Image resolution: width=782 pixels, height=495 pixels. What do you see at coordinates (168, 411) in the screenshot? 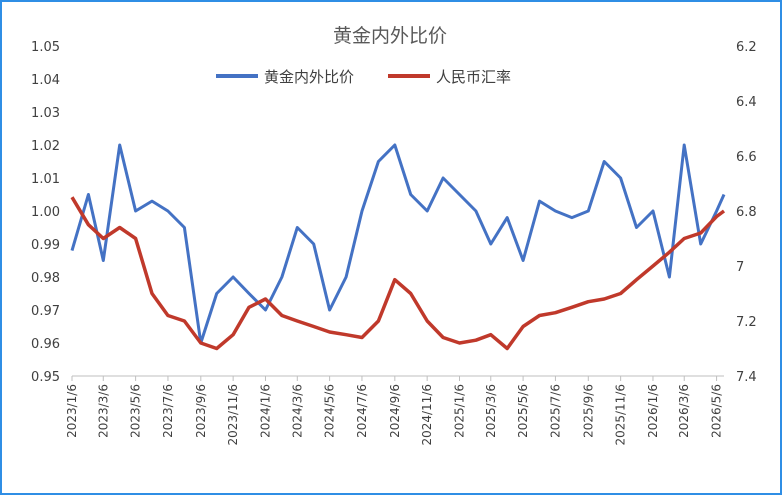
I see `x-tick-label: 2023/7/6` at bounding box center [168, 411].